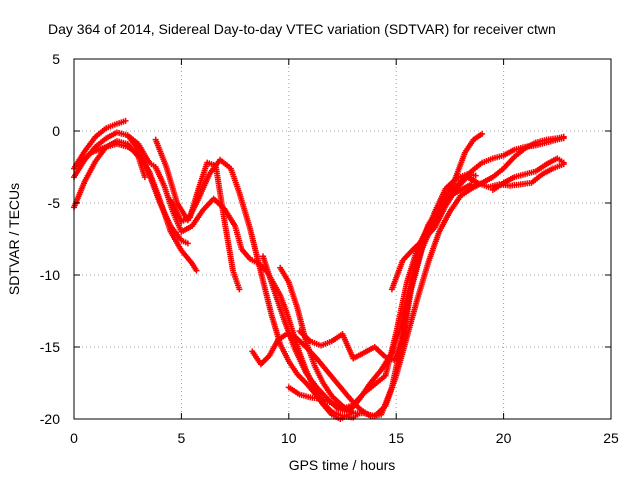 Image resolution: width=640 pixels, height=480 pixels. Describe the element at coordinates (611, 438) in the screenshot. I see `x-tick-label: 25` at that location.